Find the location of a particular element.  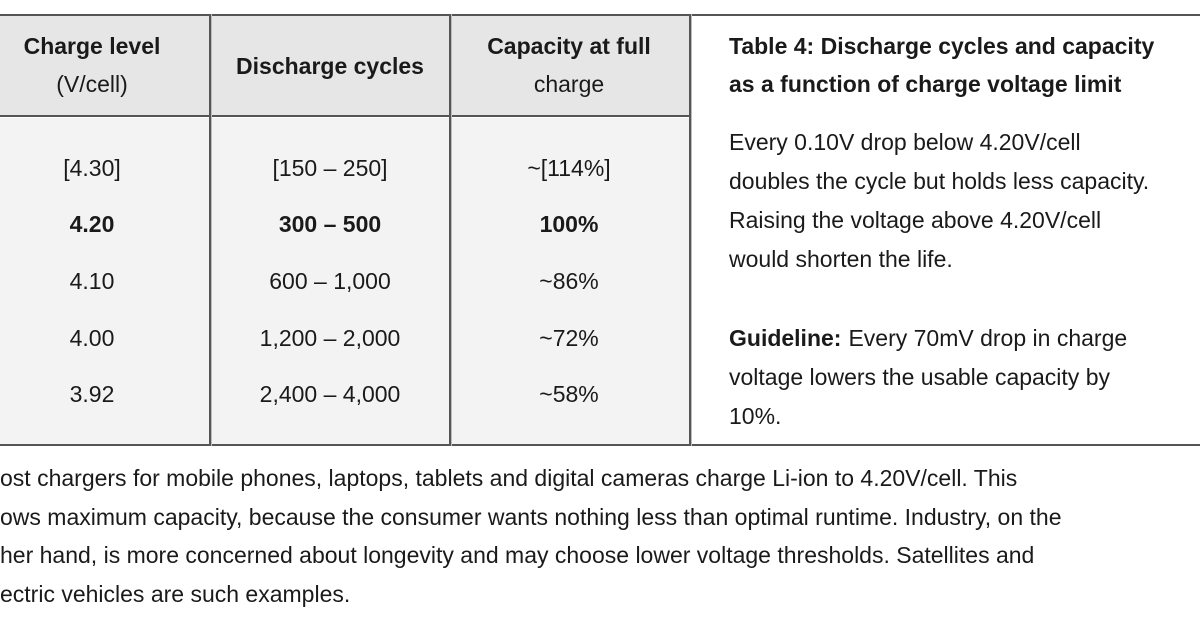

table-cell: 2,400 – 4,000 is located at coordinates (330, 394).